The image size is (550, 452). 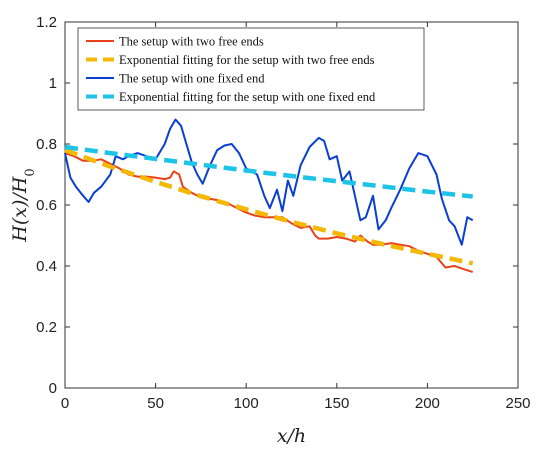 I want to click on y-axis-label: H(x)/H0, so click(x=23, y=205).